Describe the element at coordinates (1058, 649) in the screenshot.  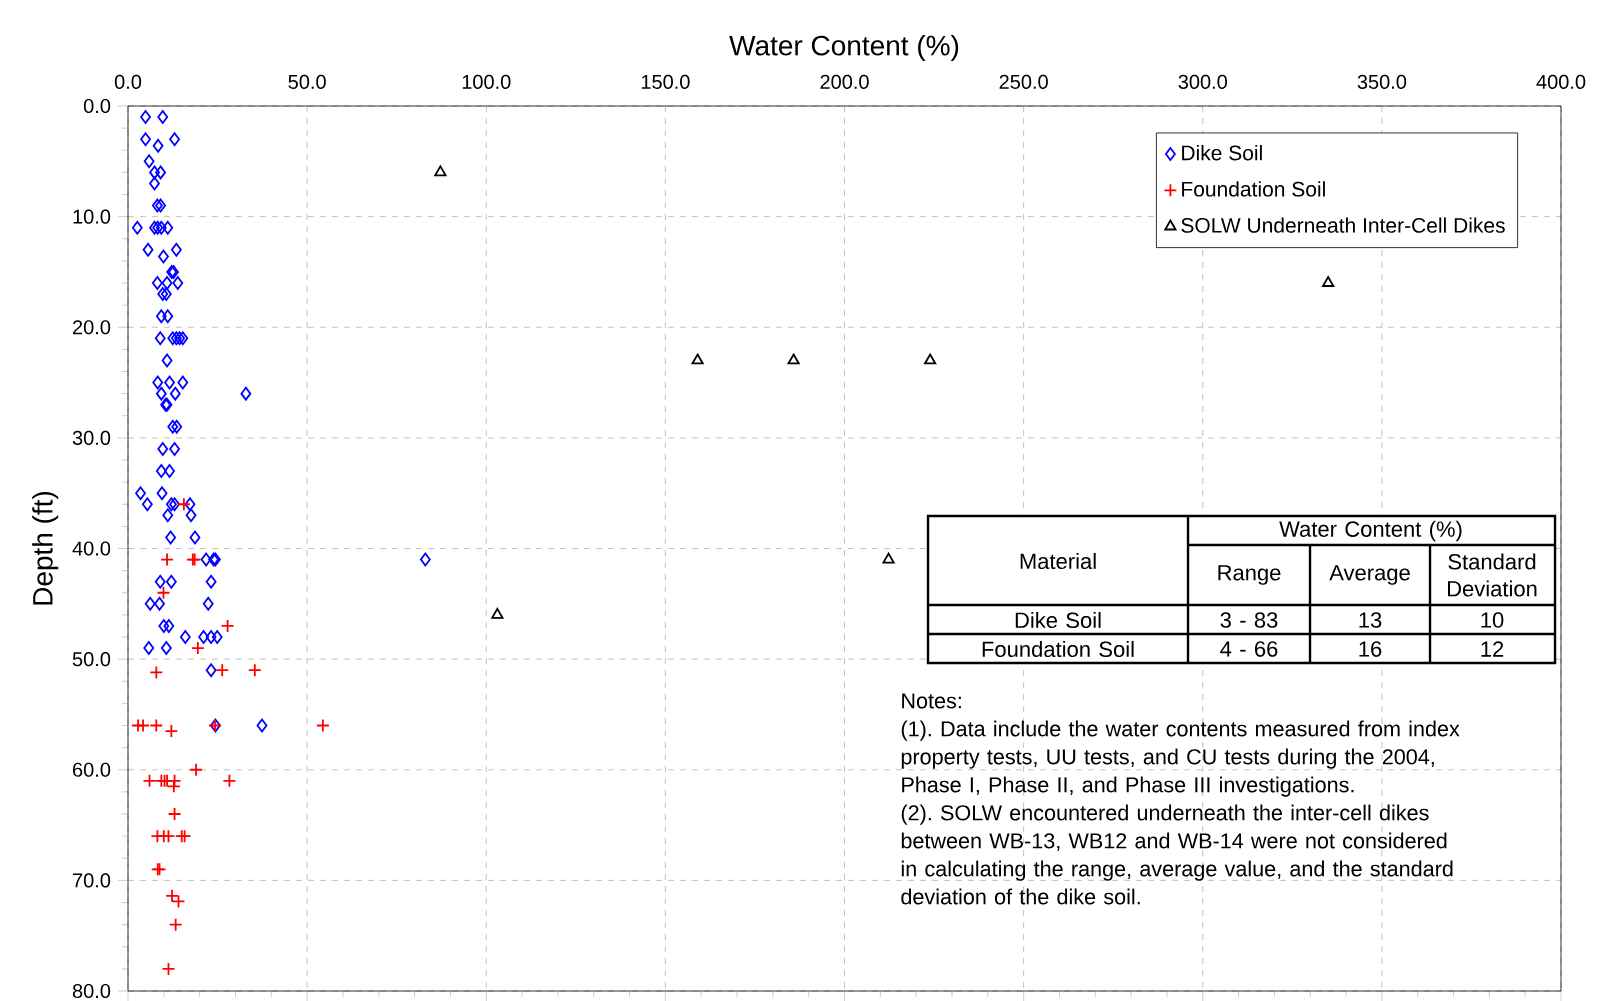
I see `annotation: Foundation Soil` at that location.